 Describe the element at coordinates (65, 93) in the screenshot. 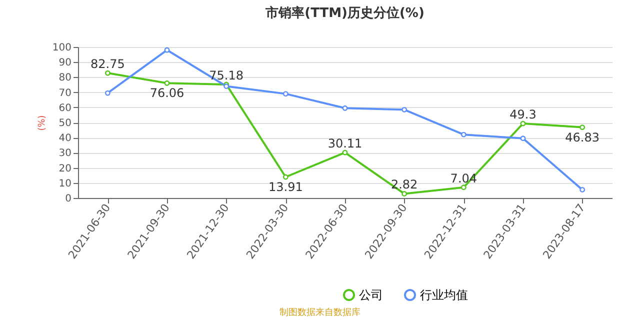

I see `y-tick-label: 70` at that location.